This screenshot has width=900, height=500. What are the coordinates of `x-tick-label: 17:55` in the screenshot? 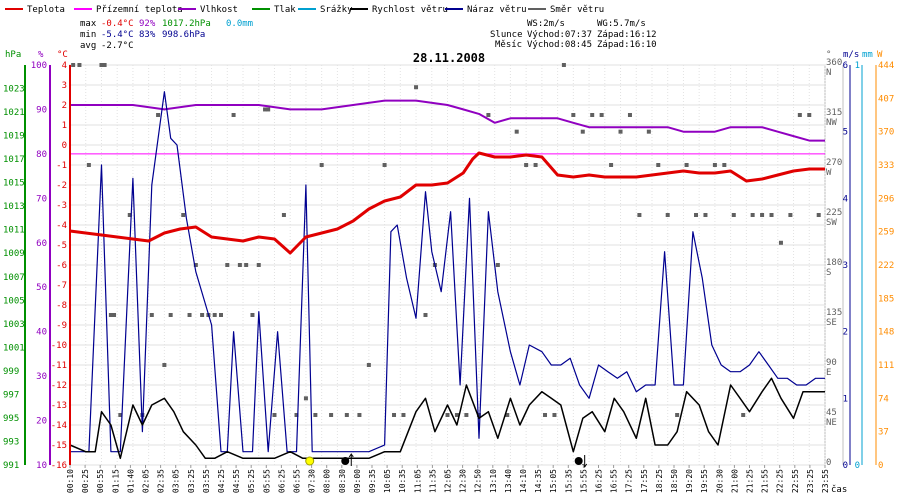 It's located at (644, 481).